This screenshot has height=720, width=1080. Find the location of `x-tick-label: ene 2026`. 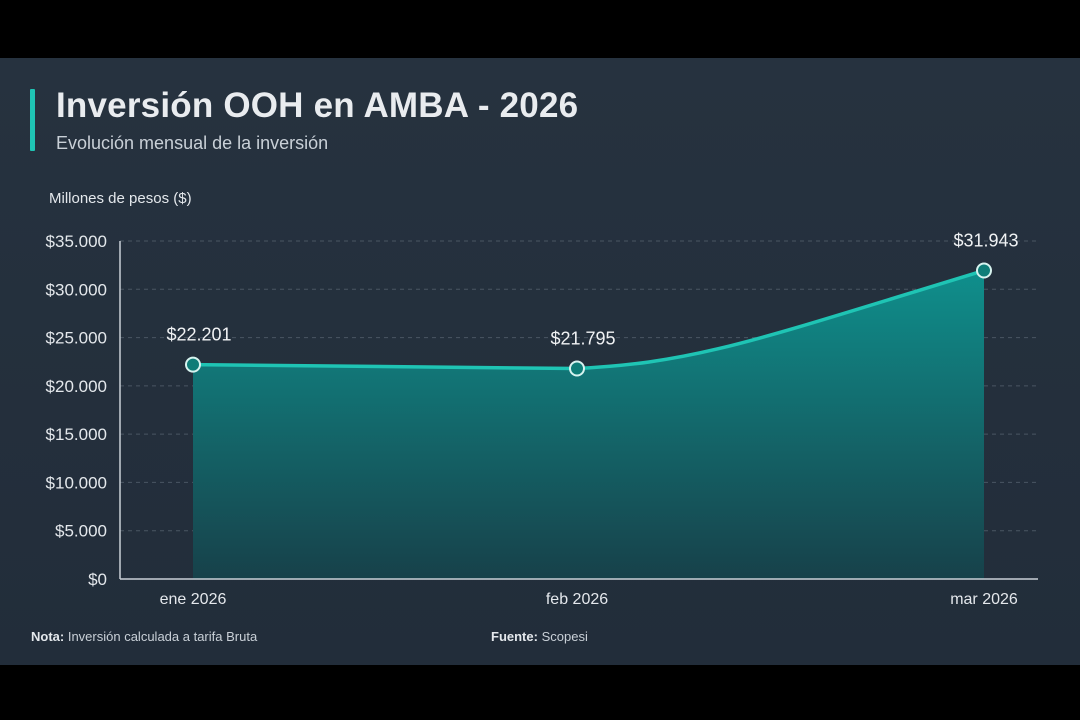

x-tick-label: ene 2026 is located at coordinates (193, 599).